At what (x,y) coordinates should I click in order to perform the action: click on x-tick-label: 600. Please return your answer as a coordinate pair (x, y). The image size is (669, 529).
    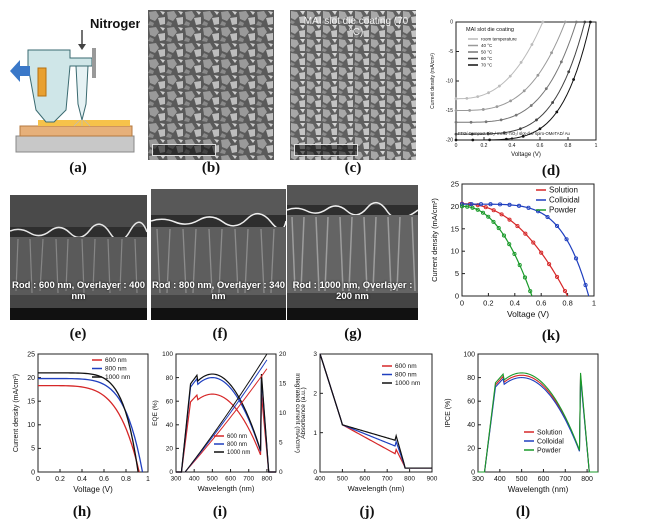
    Looking at the image, I should click on (364, 479).